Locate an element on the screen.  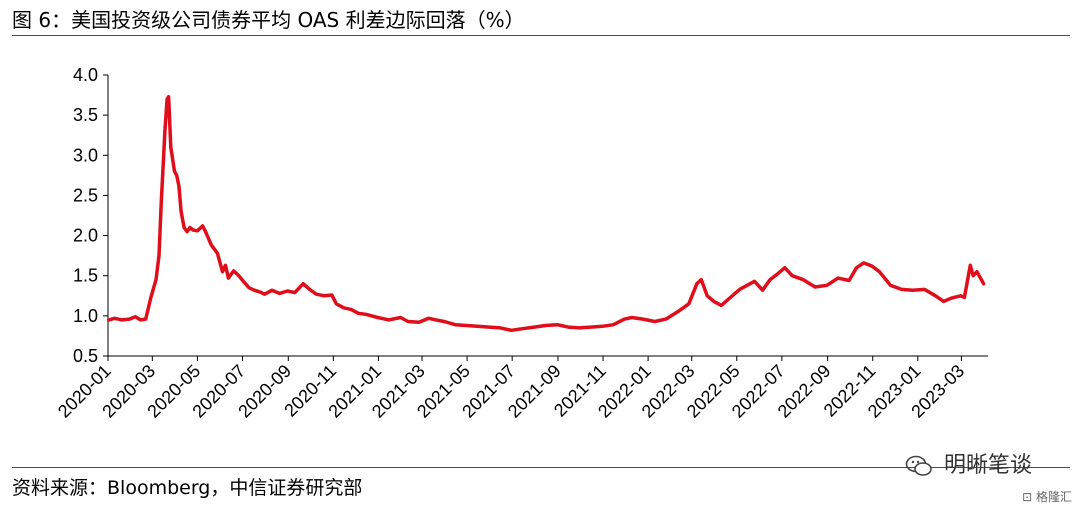
y-tick-label: 3.5 is located at coordinates (85, 115).